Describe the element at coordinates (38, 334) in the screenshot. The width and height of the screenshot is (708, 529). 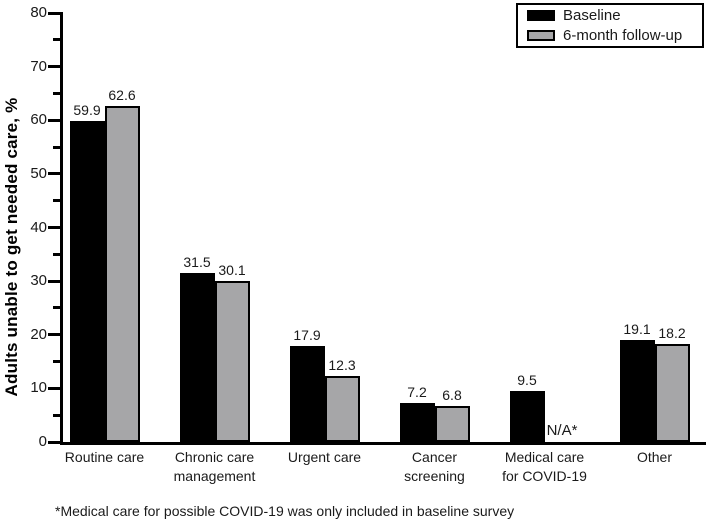
I see `y-tick-label: 20` at that location.